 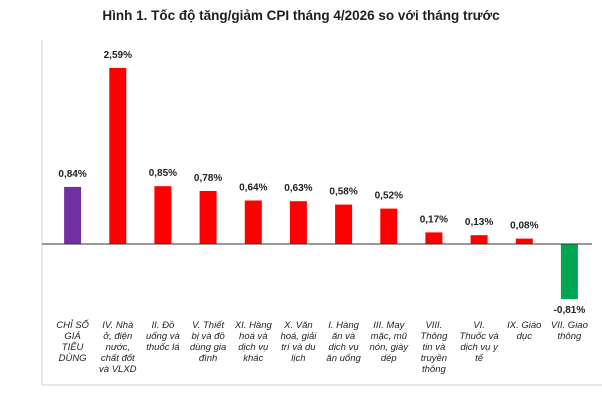 What do you see at coordinates (434, 347) in the screenshot?
I see `category-label-8: VIII. Thông tin và truyền thông` at bounding box center [434, 347].